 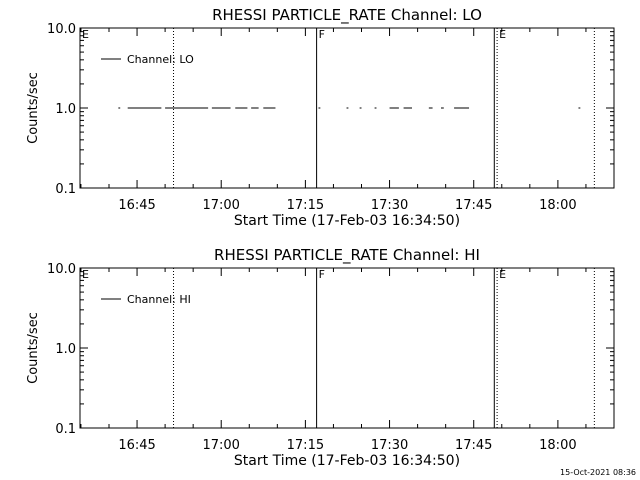 What do you see at coordinates (347, 255) in the screenshot?
I see `chart-title: RHESSI PARTICLE_RATE Channel: HI` at bounding box center [347, 255].